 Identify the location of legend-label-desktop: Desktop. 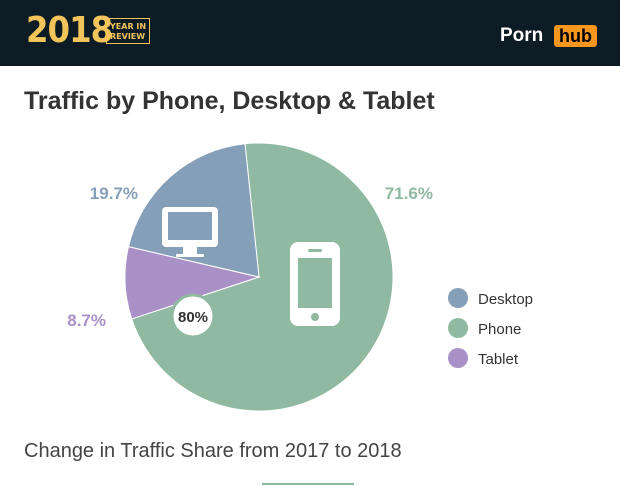
(505, 299).